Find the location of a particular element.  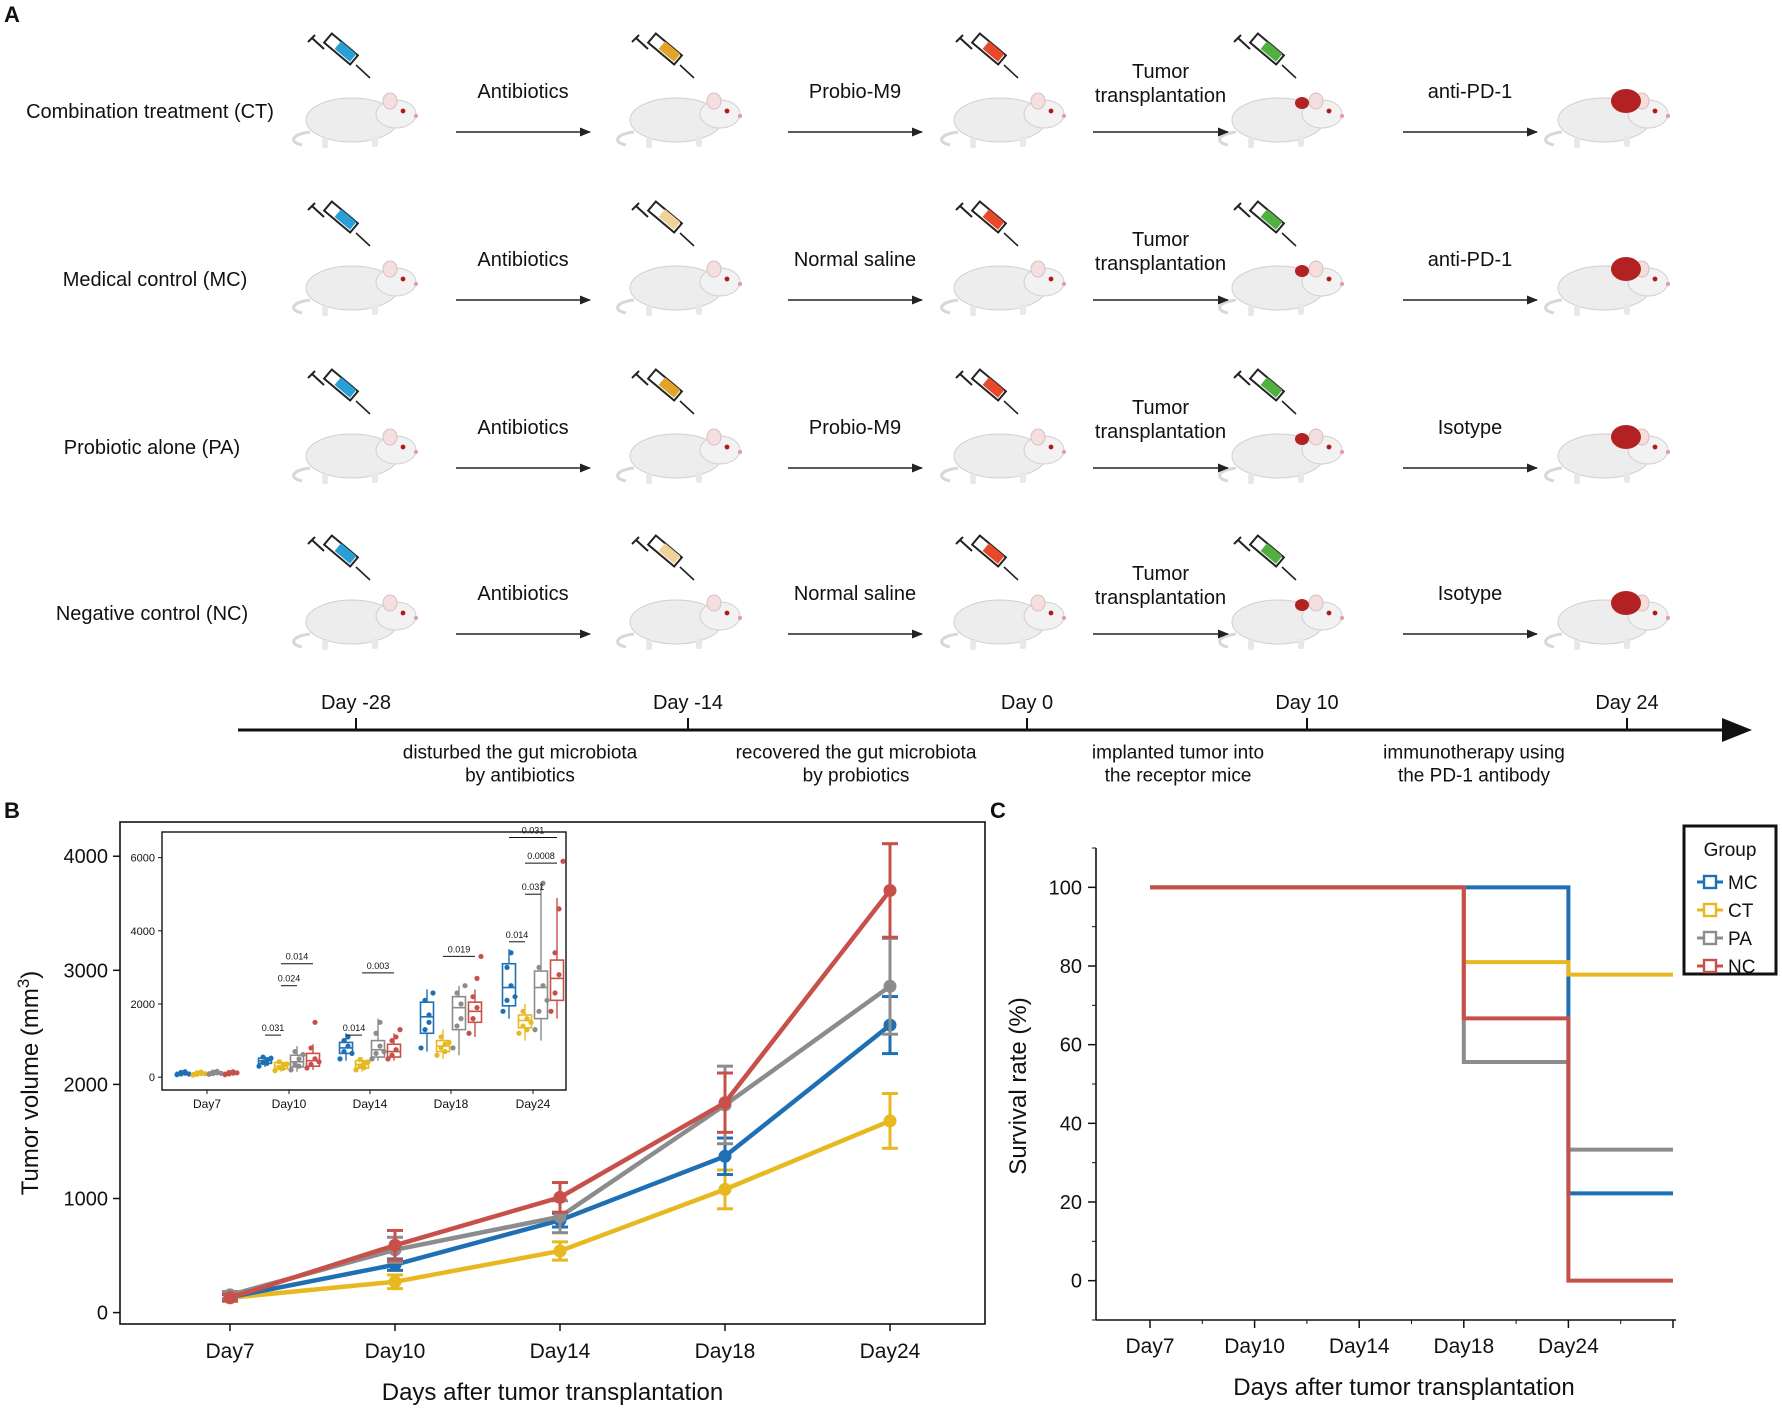

group-label: Medical control (MC) is located at coordinates (155, 280).